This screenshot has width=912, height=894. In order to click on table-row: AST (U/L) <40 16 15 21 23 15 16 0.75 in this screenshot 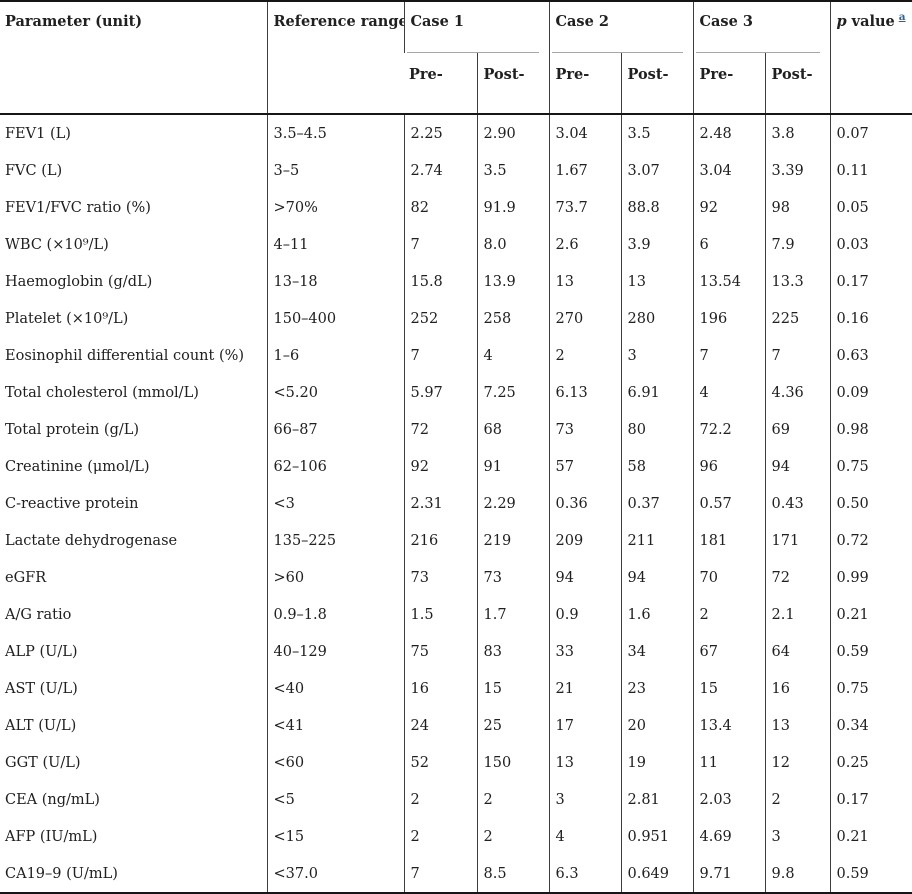, I will do `click(456, 688)`.